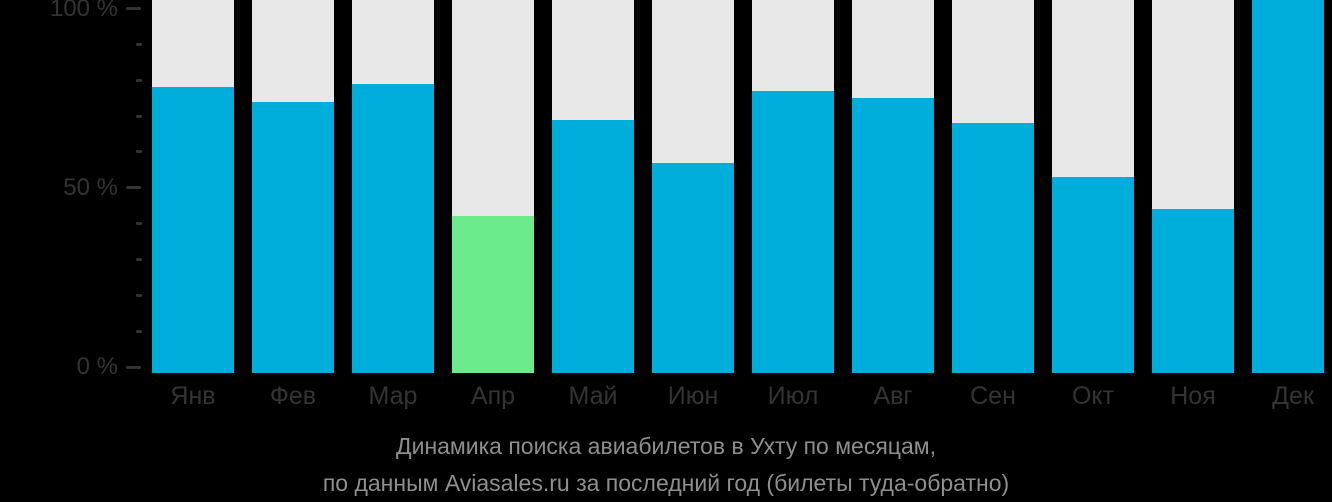  What do you see at coordinates (83, 11) in the screenshot?
I see `y-tick-label-100: 100 %` at bounding box center [83, 11].